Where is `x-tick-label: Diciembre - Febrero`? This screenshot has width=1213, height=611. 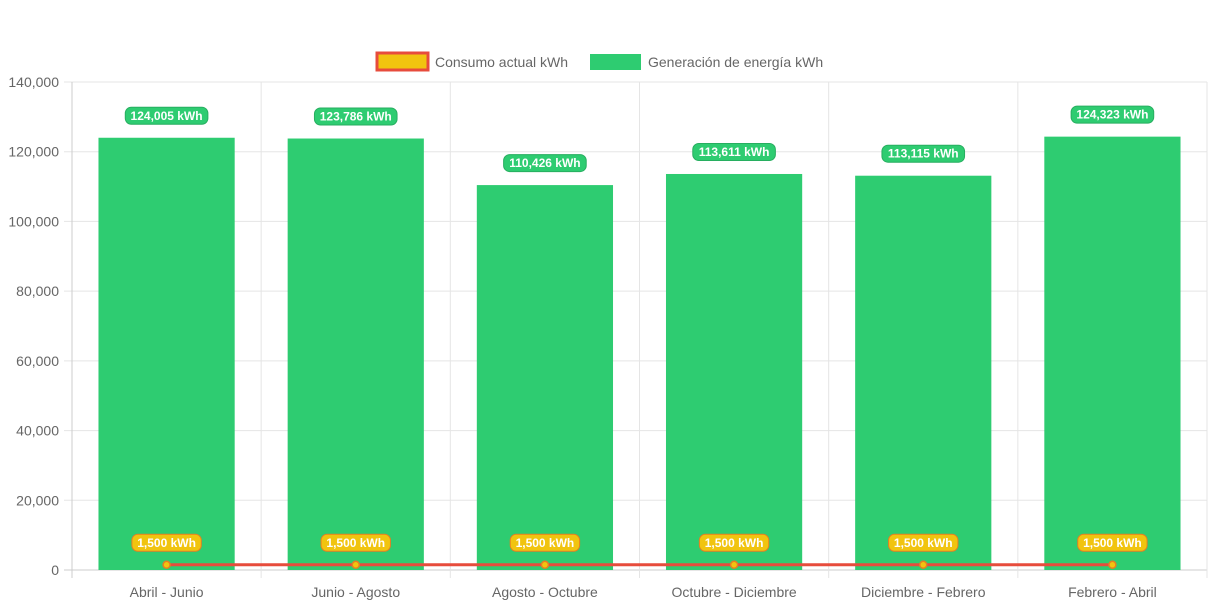
x-tick-label: Diciembre - Febrero is located at coordinates (923, 592).